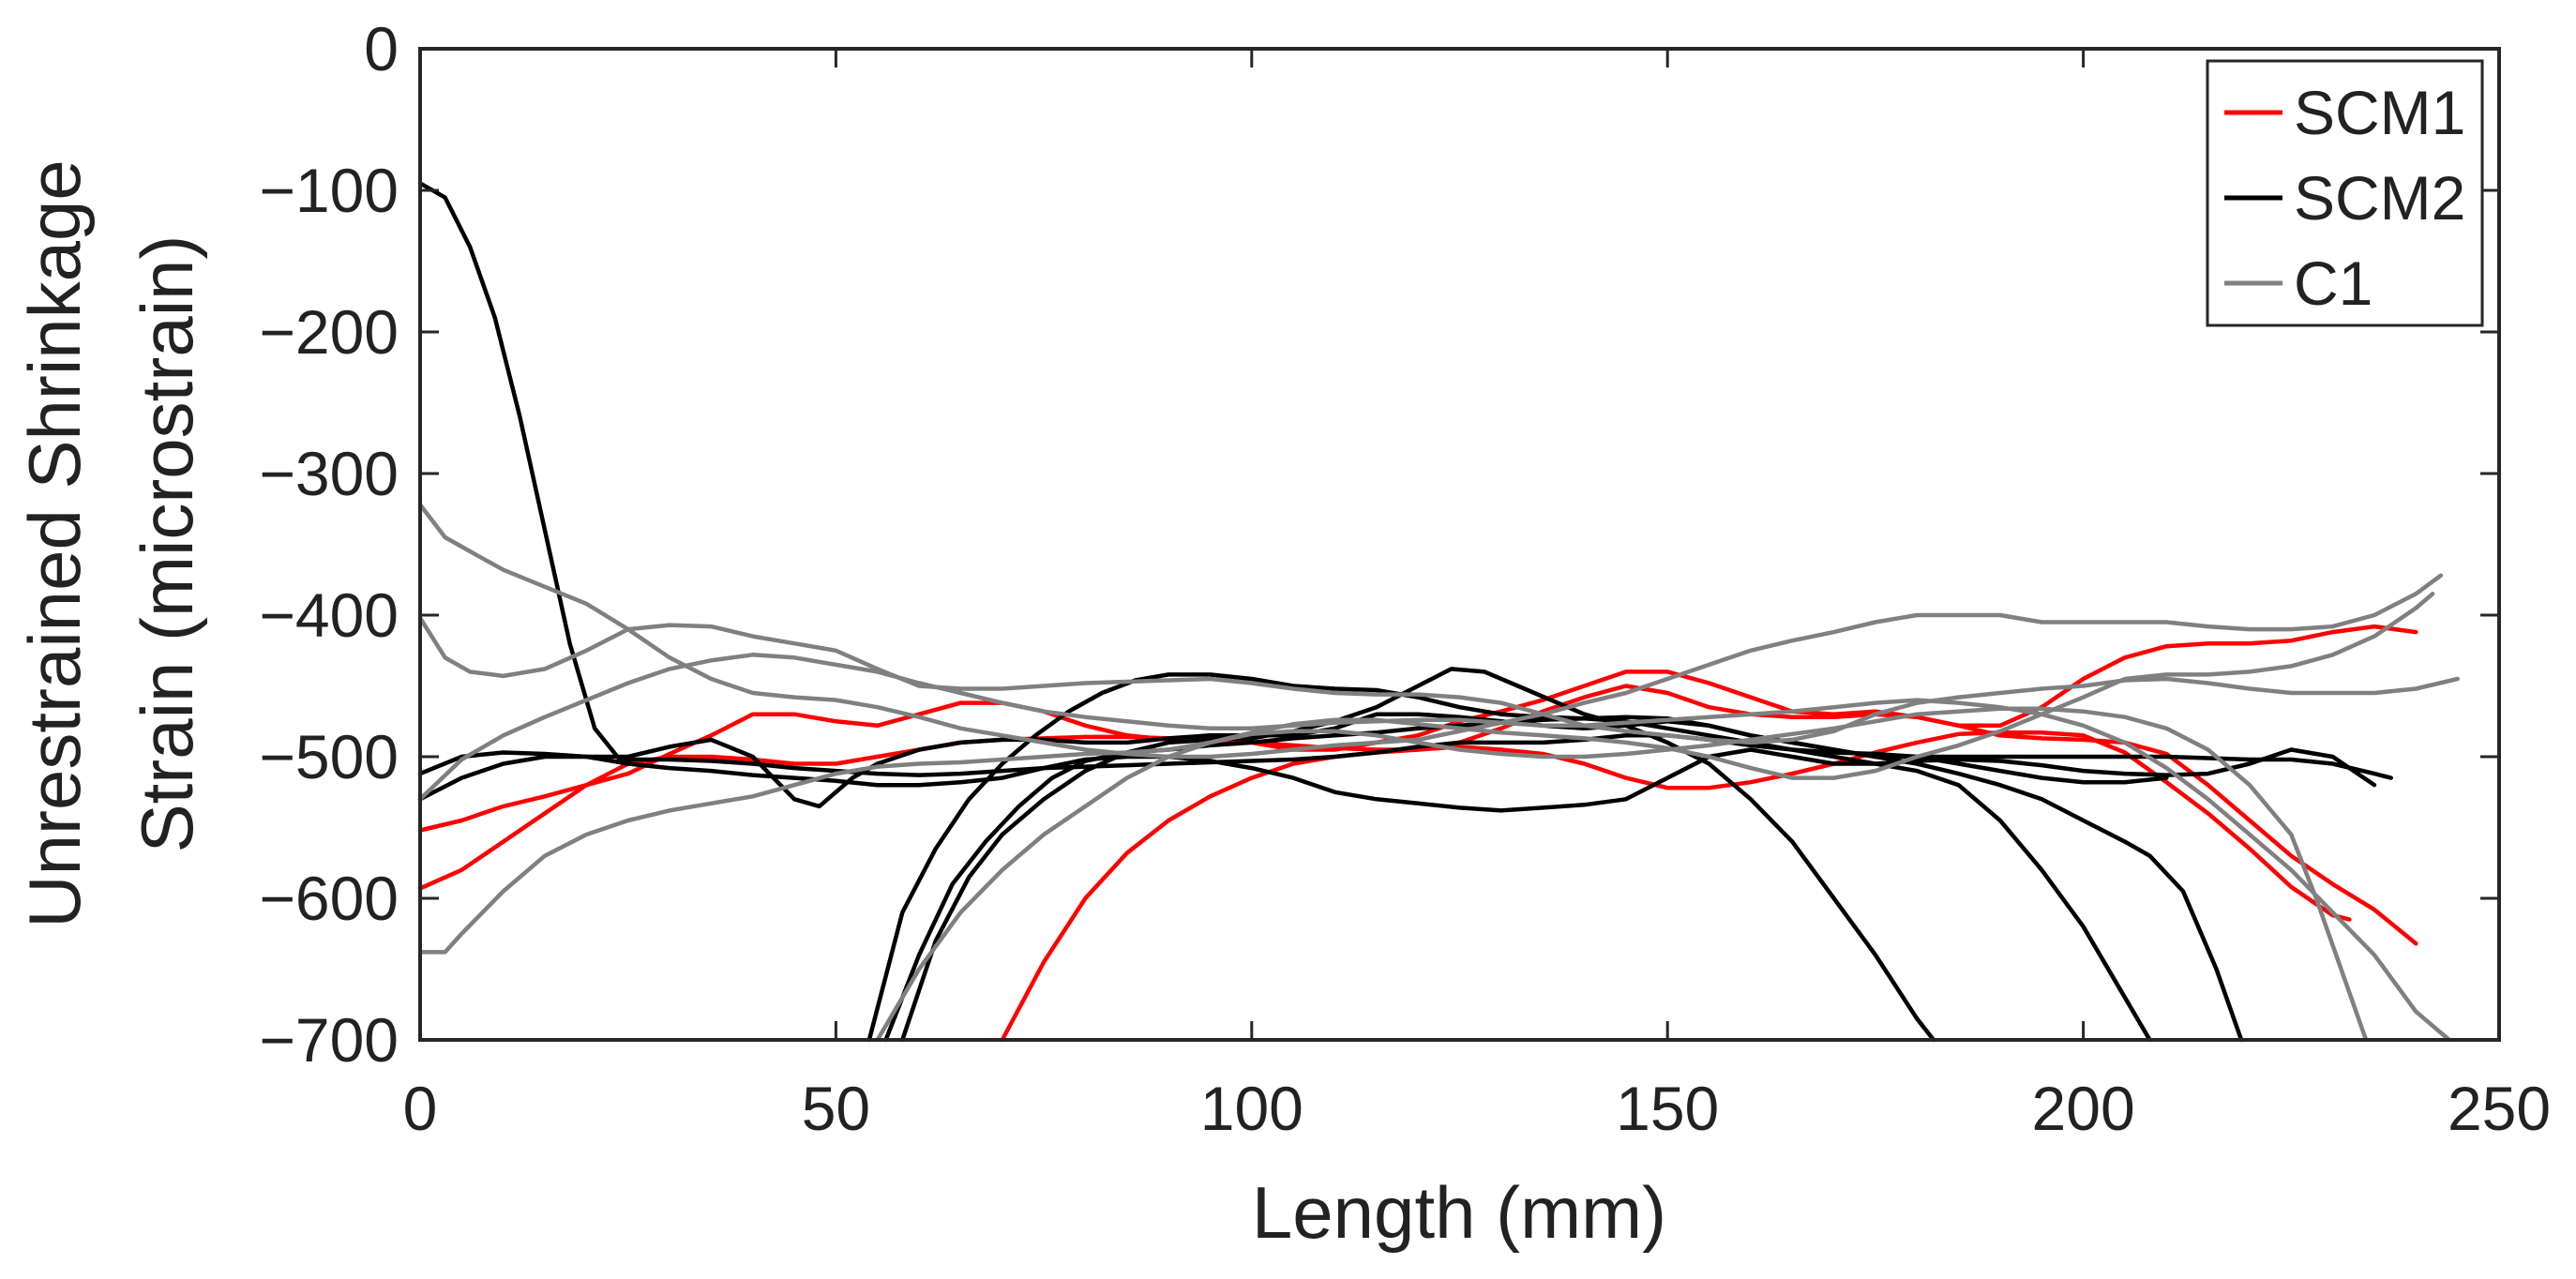 The height and width of the screenshot is (1279, 2576). What do you see at coordinates (2499, 1108) in the screenshot?
I see `x-tick-label-250: 250` at bounding box center [2499, 1108].